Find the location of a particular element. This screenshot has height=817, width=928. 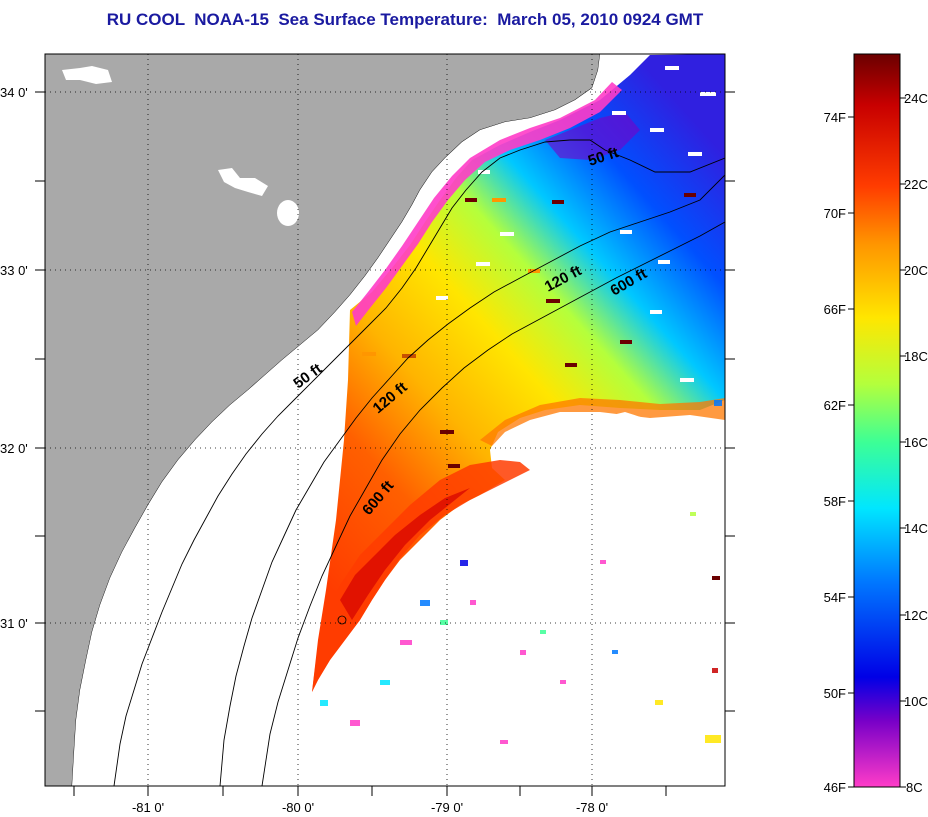

colorbar-f-label: 62F is located at coordinates (835, 405).